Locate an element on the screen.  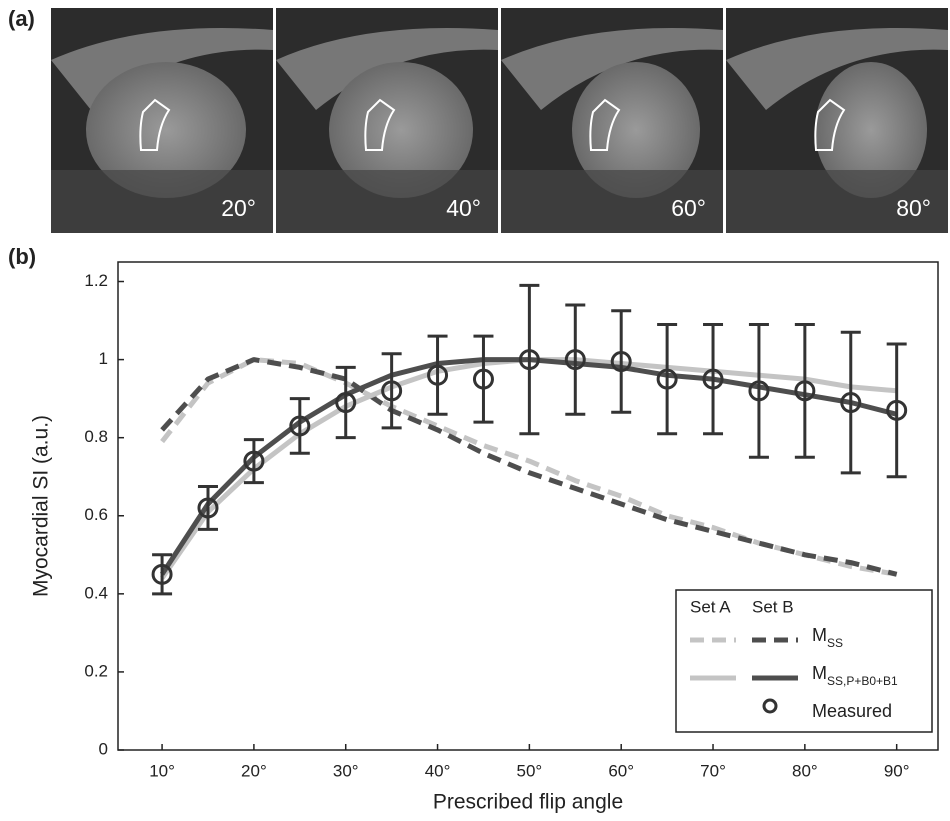
x-tick-label: 10° is located at coordinates (162, 770).